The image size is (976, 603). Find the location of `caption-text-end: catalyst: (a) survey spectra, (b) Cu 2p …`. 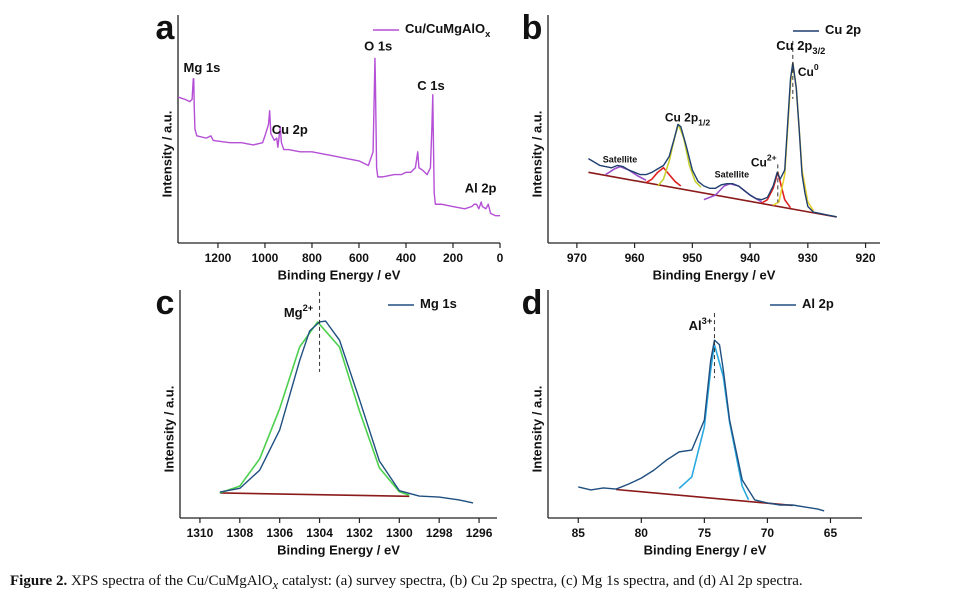

caption-text-end: catalyst: (a) survey spectra, (b) Cu 2p … is located at coordinates (540, 581).